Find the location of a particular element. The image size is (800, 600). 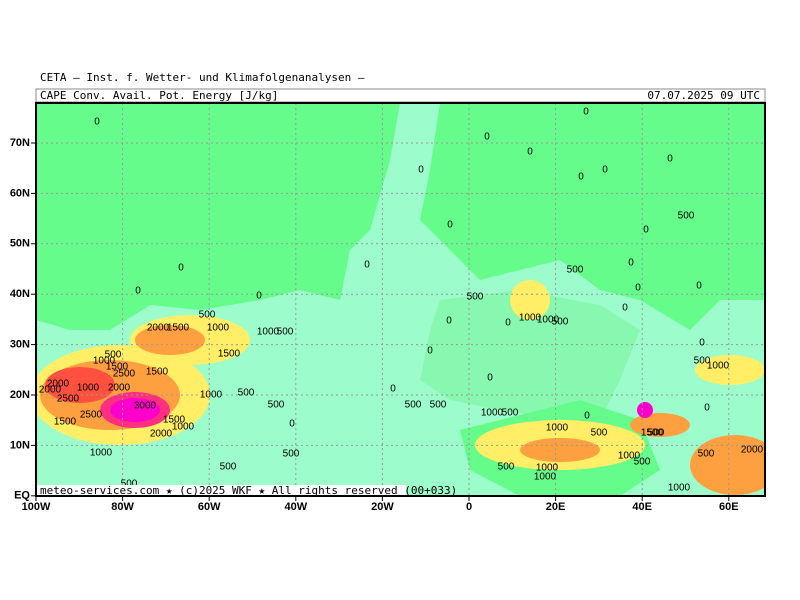

contour-label: 3000 is located at coordinates (145, 406).